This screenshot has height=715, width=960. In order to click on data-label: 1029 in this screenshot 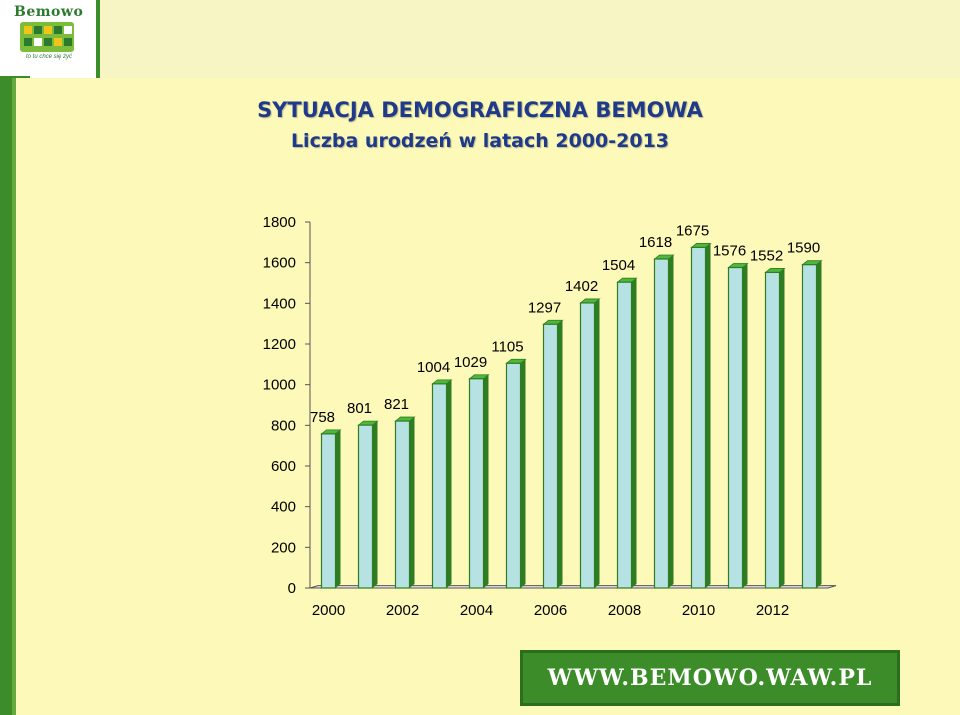, I will do `click(470, 362)`.